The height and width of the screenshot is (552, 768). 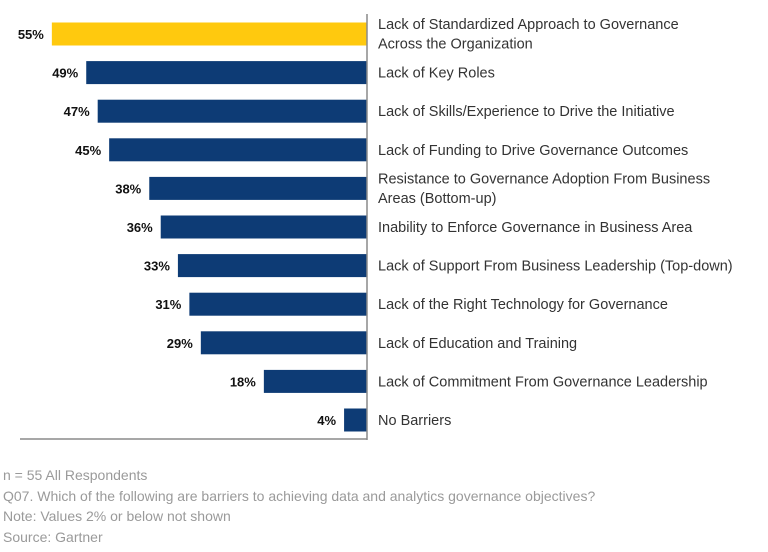 What do you see at coordinates (157, 266) in the screenshot?
I see `value-label: 33%` at bounding box center [157, 266].